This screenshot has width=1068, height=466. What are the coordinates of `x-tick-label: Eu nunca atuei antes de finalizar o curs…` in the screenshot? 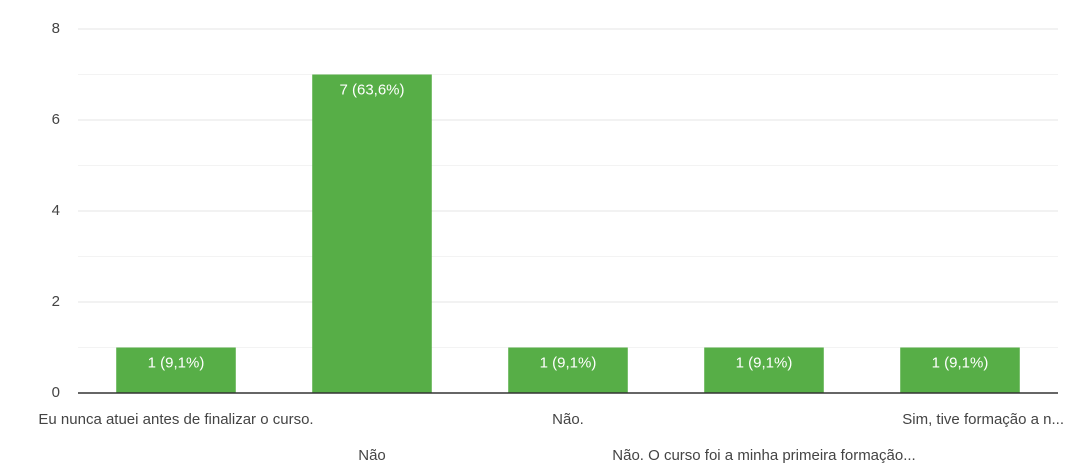 It's located at (175, 419).